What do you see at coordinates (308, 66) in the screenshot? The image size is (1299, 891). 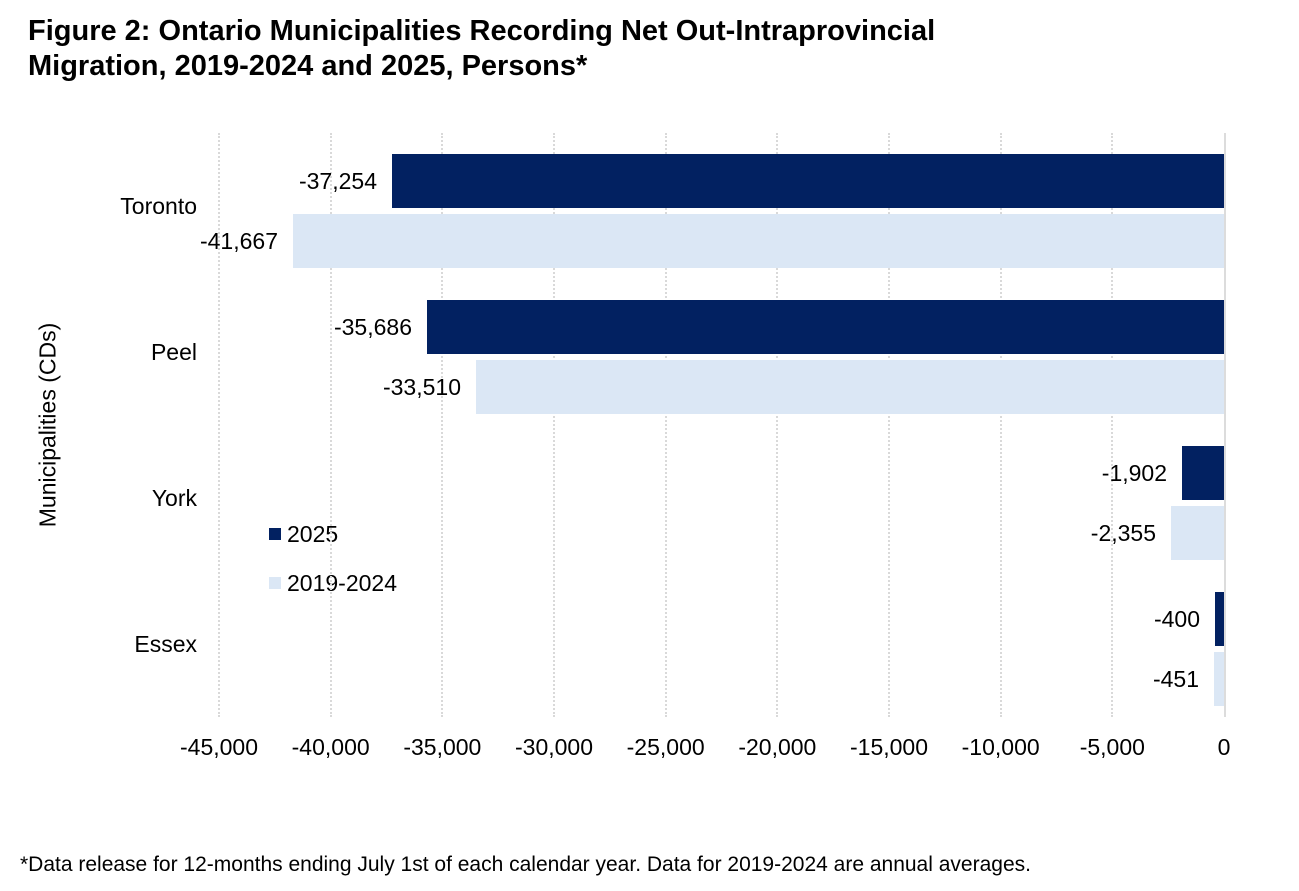 I see `figure-title-line-2: Migration, 2019-2024 and 2025, Persons*` at bounding box center [308, 66].